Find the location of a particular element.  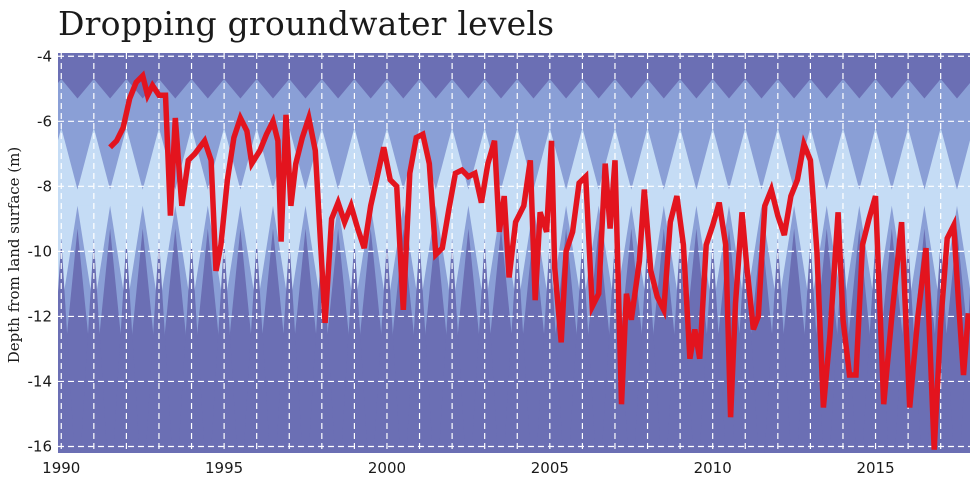

x-tick-label: 2015 is located at coordinates (875, 468).